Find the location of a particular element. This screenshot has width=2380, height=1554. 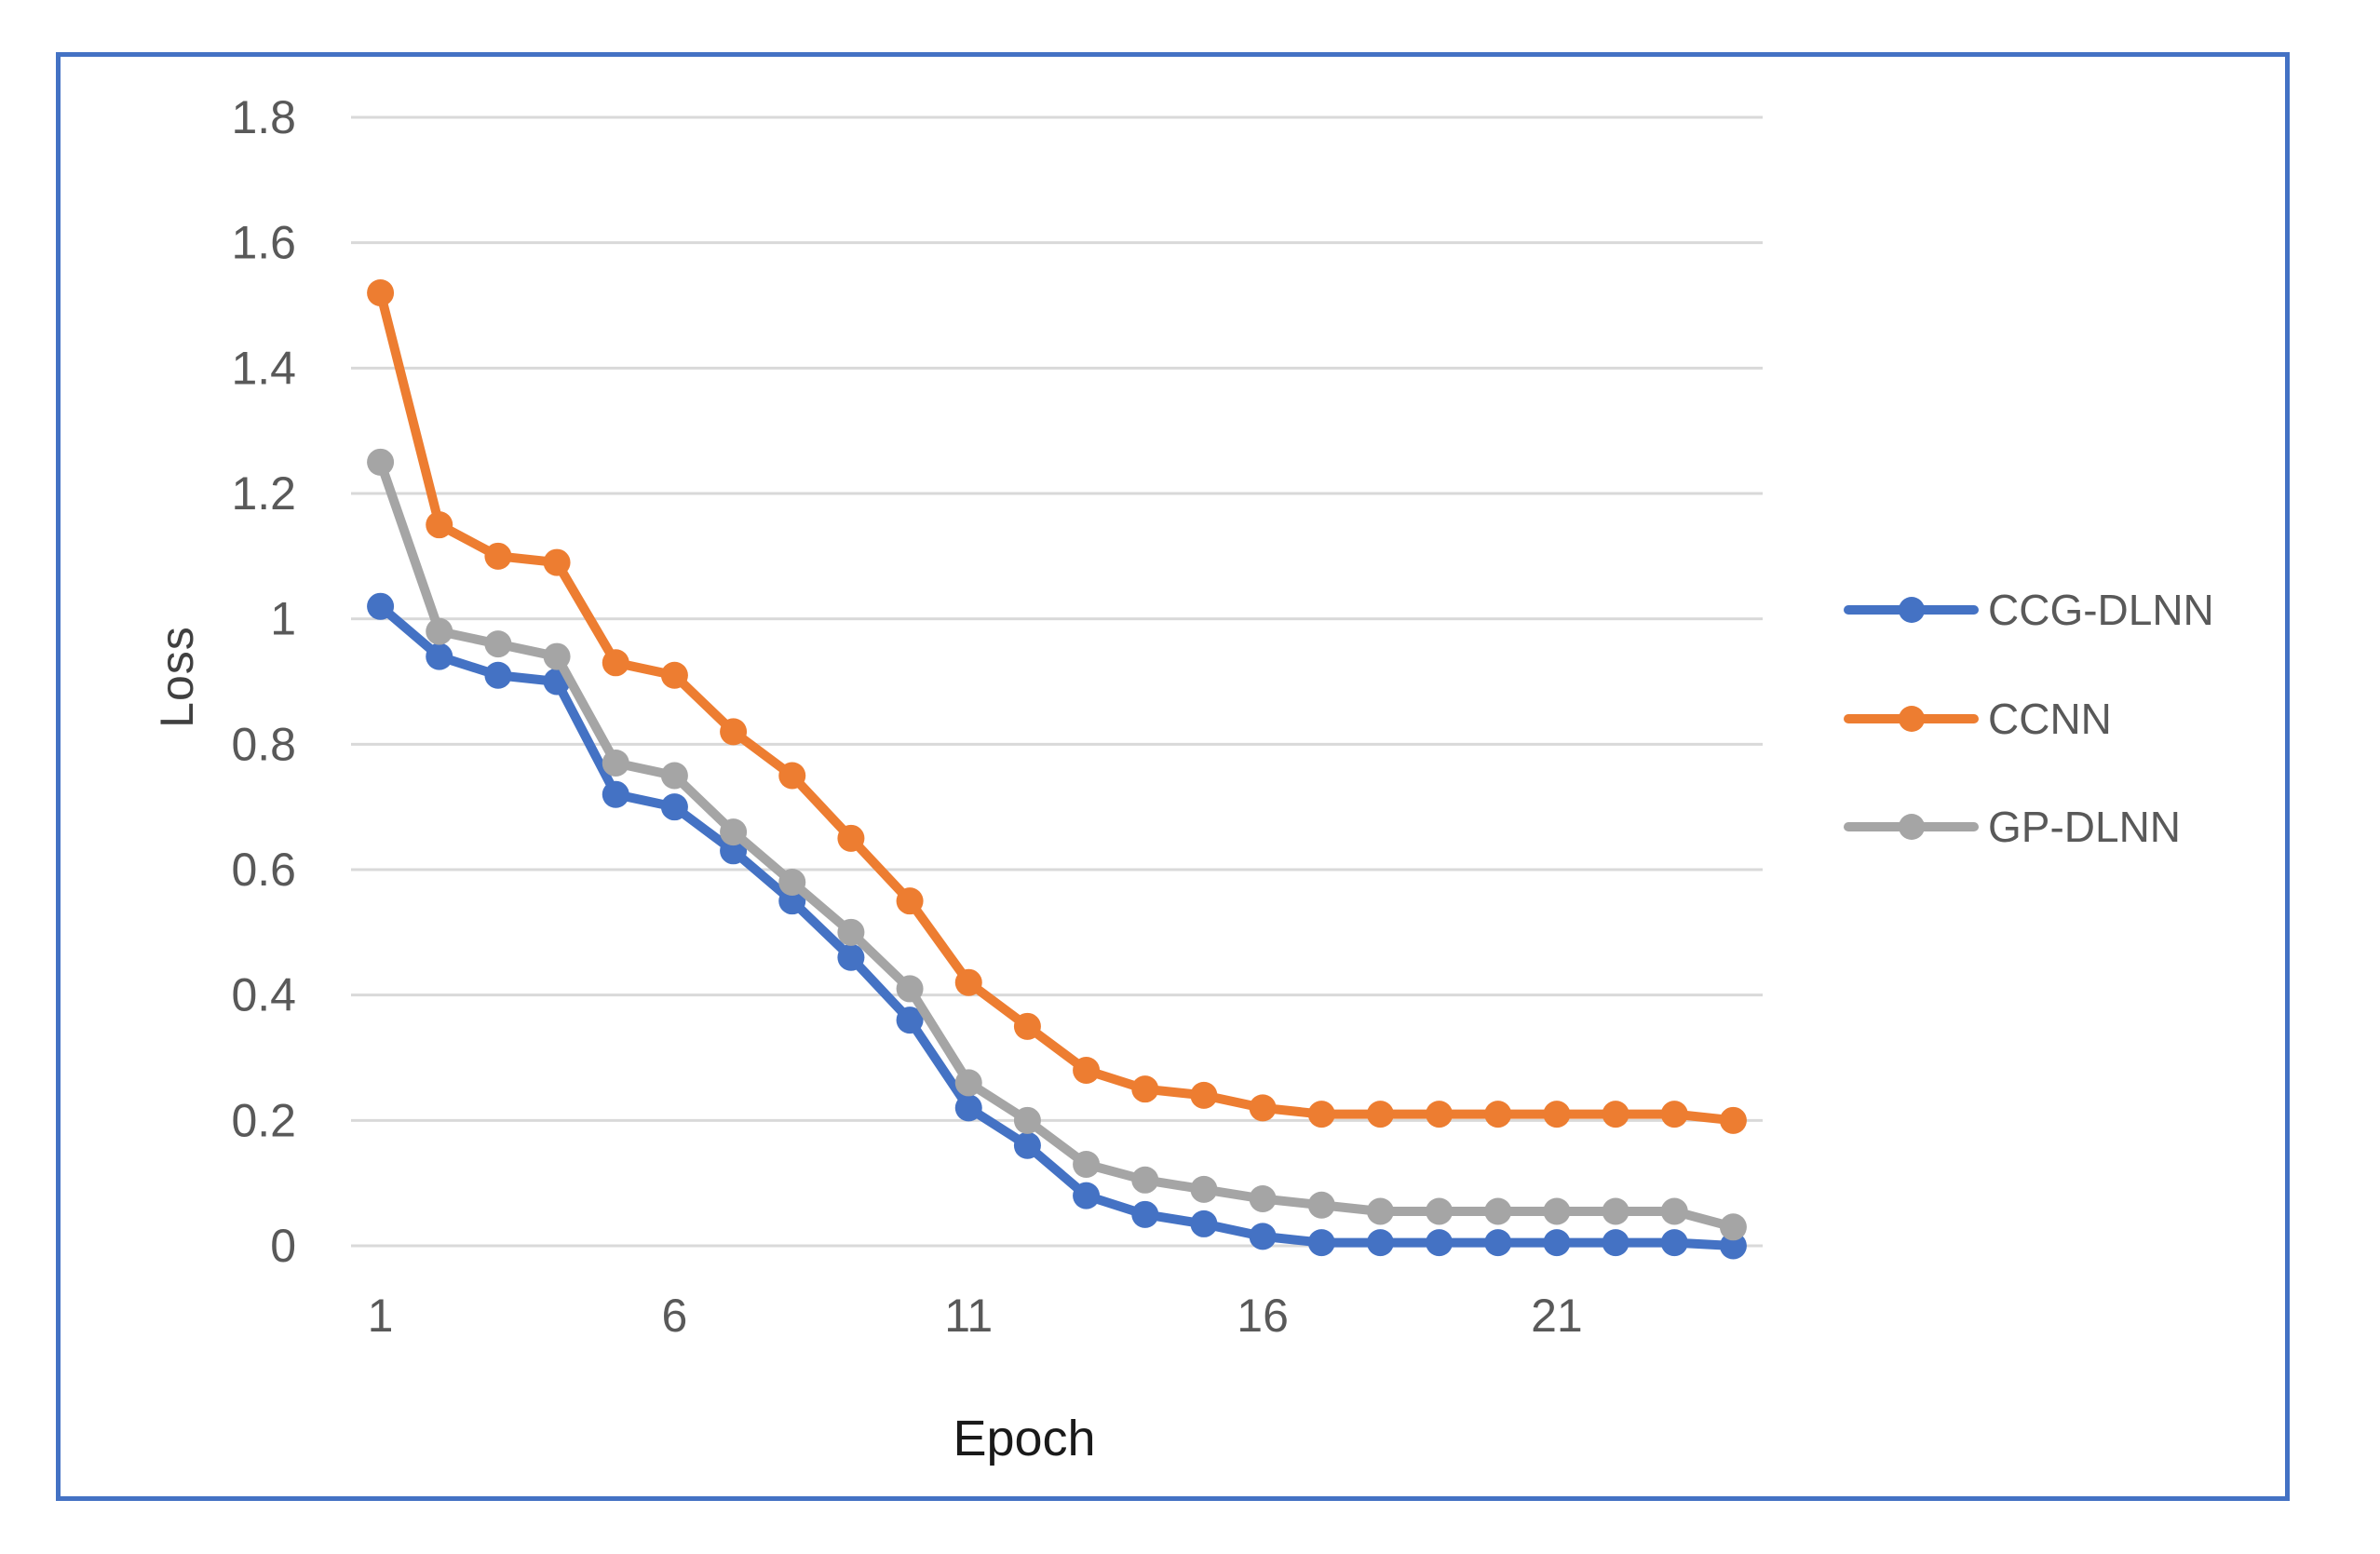

x-axis-title: Epoch is located at coordinates (1024, 1438).